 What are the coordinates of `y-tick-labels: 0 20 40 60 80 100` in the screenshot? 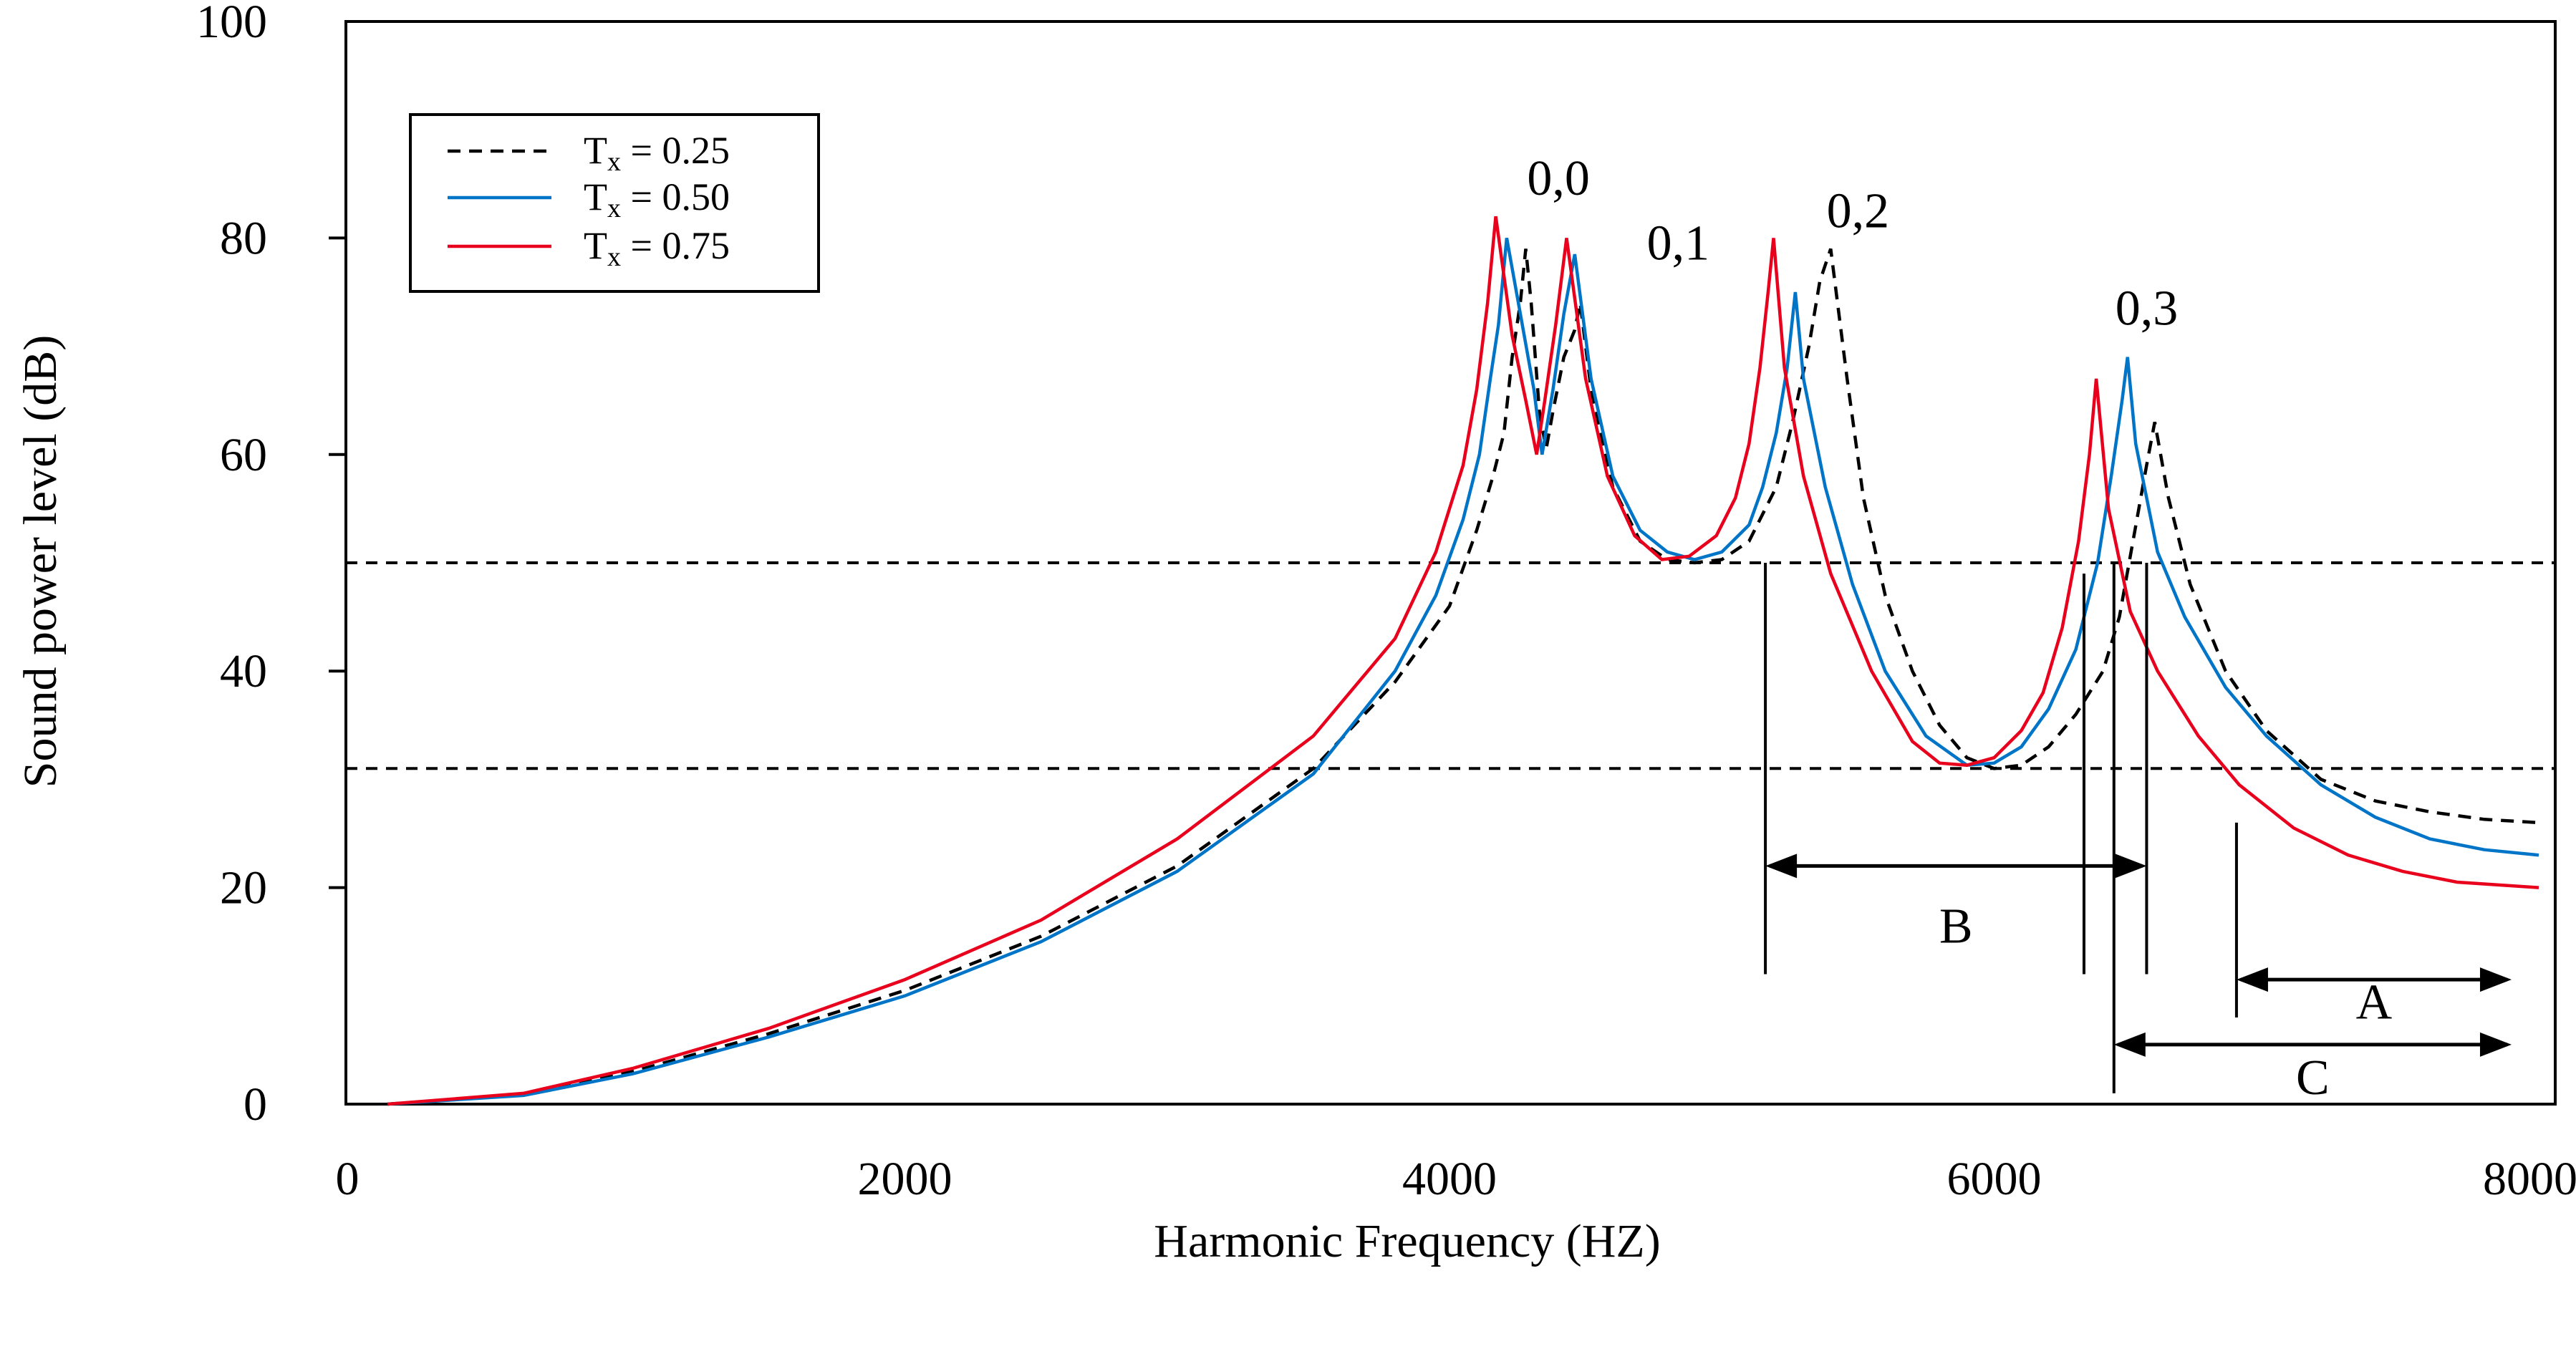 It's located at (232, 565).